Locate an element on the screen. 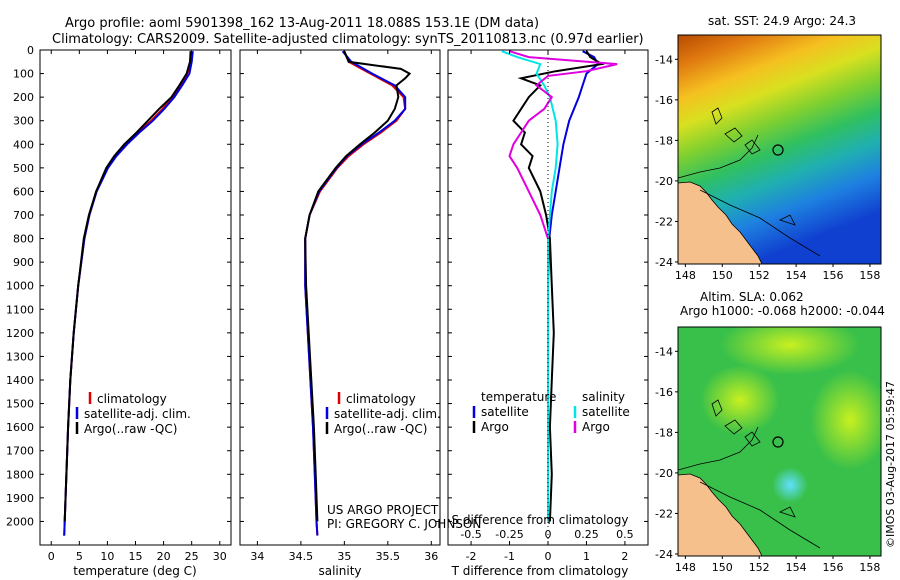  depth-tick-label: 400 is located at coordinates (23, 144).